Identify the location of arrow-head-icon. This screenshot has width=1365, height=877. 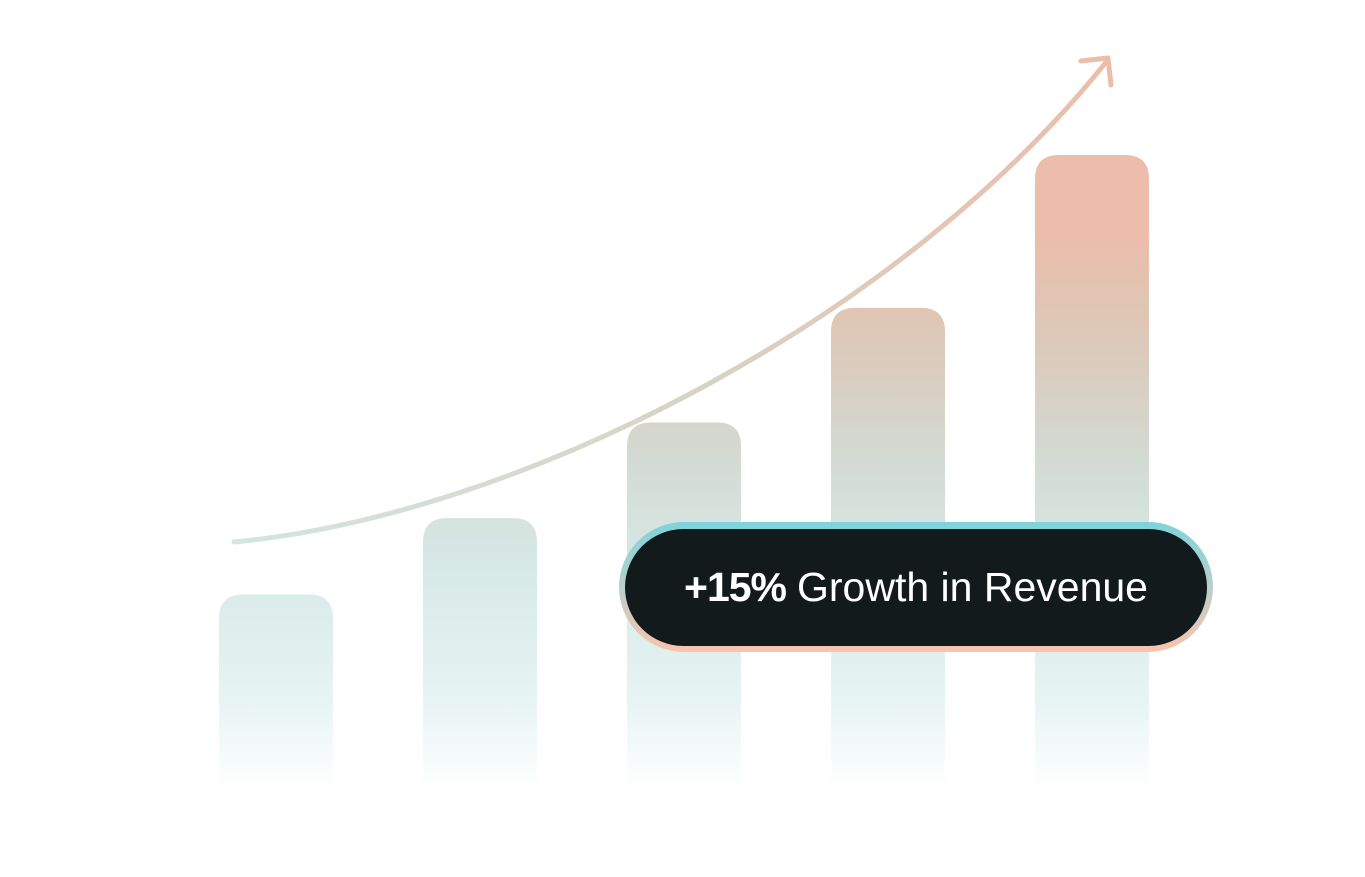
(1096, 71).